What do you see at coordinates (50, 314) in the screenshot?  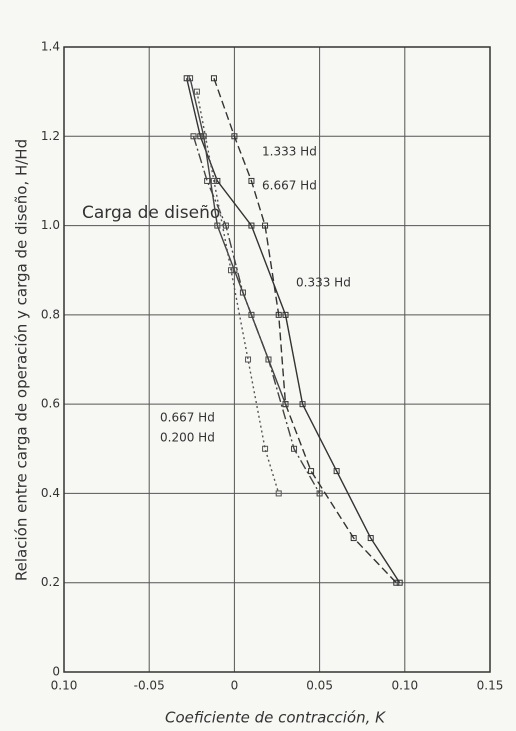 I see `y-tick-label: 0.8` at bounding box center [50, 314].